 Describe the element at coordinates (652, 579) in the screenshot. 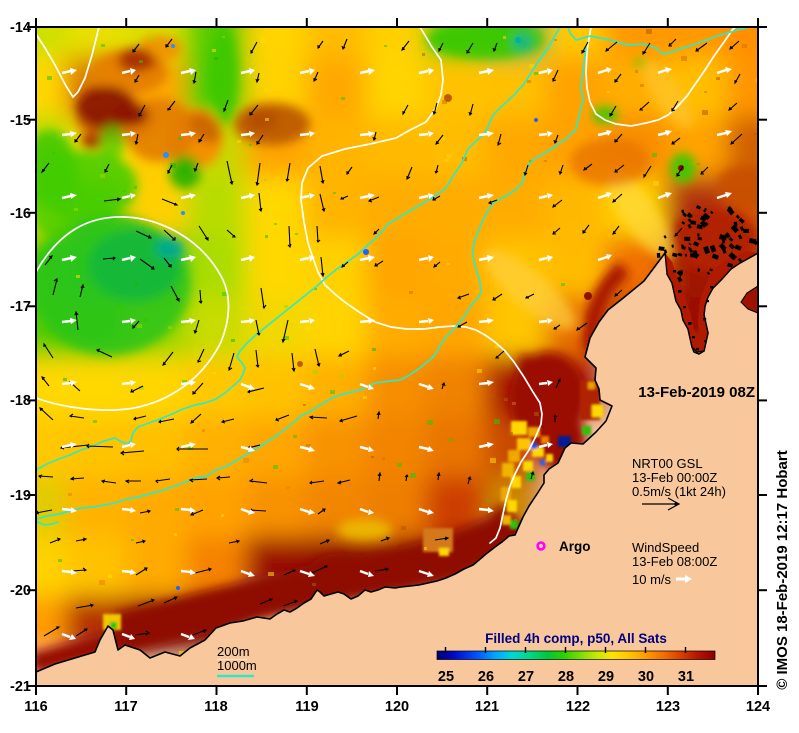

I see `svg-text: 10 m/s` at that location.